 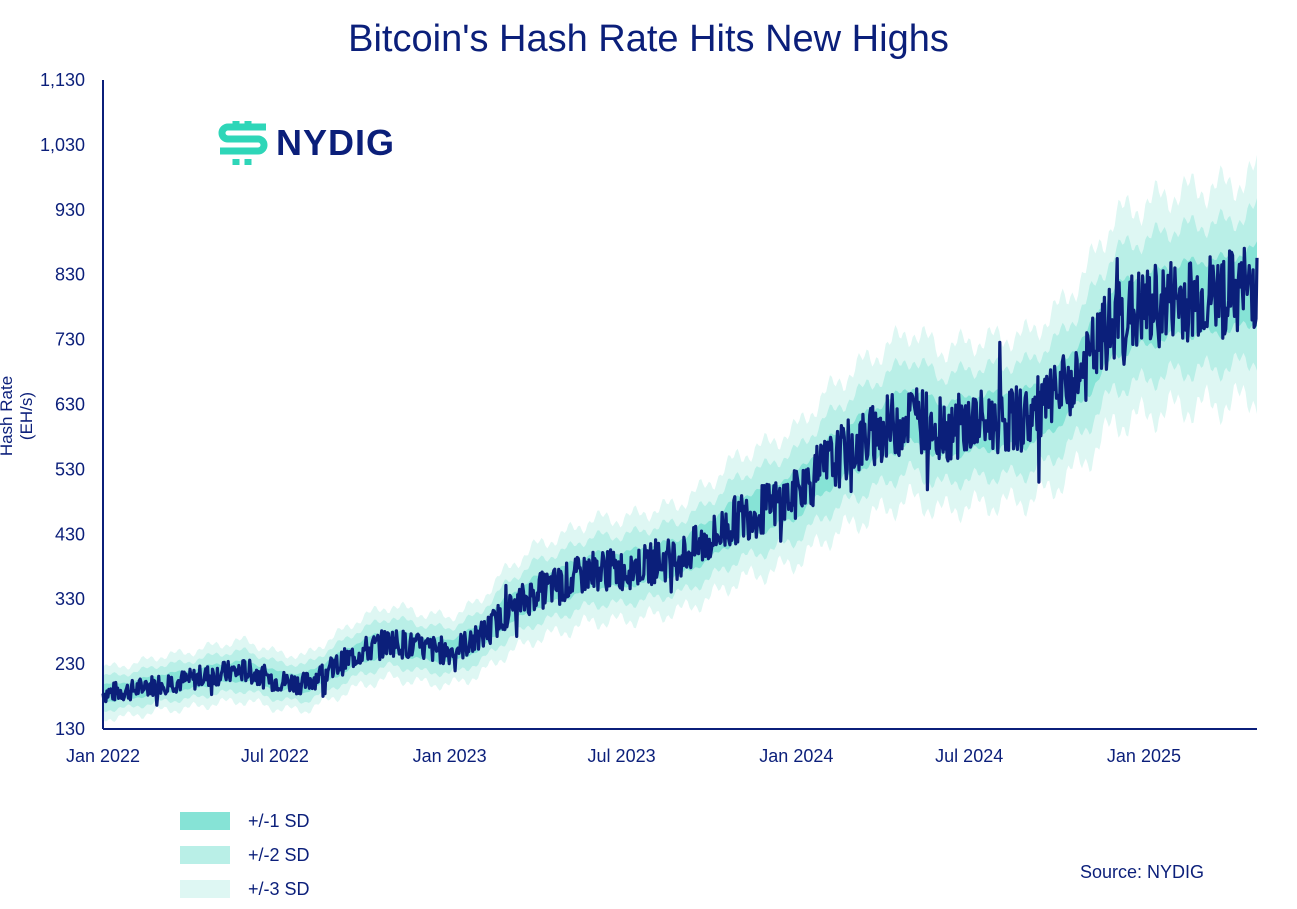 What do you see at coordinates (648, 39) in the screenshot?
I see `chart-title: Bitcoin's Hash Rate Hits New Highs` at bounding box center [648, 39].